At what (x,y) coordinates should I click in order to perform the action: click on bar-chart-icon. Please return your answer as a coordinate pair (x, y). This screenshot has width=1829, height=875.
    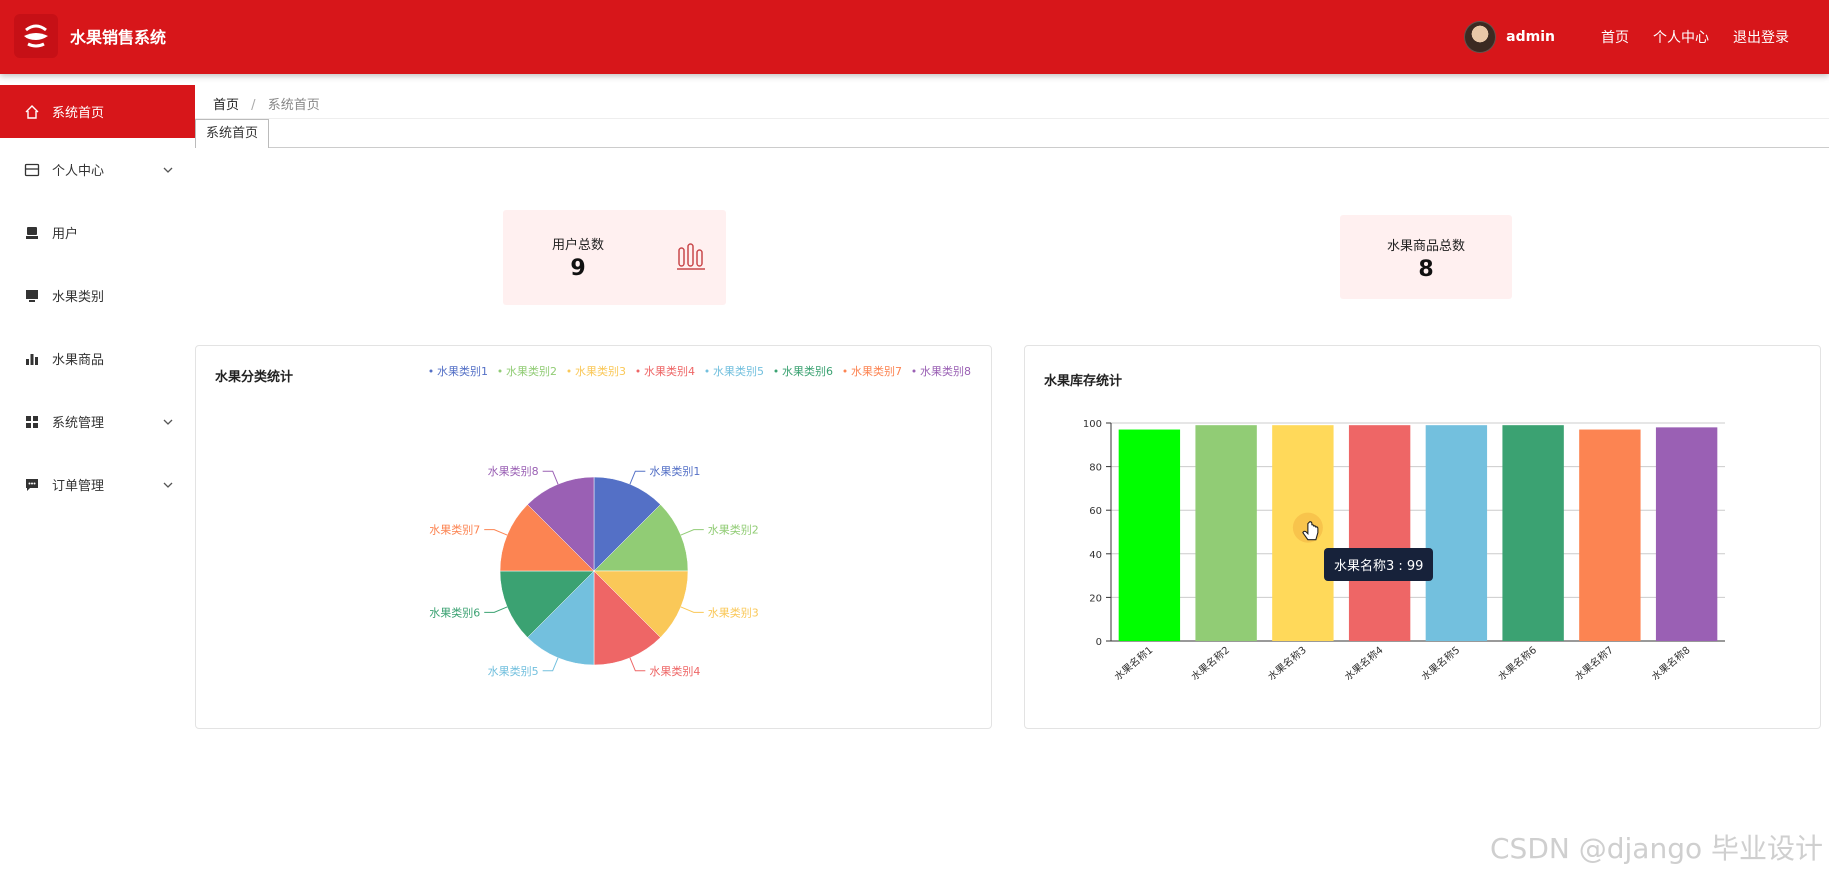
    Looking at the image, I should click on (32, 359).